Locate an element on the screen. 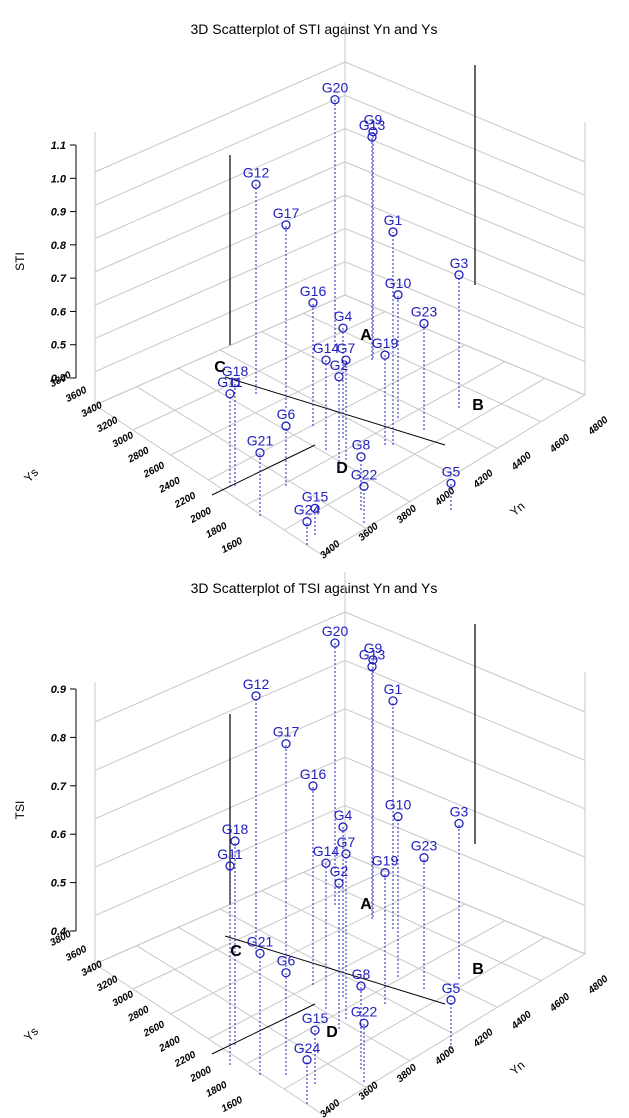  z-axis: 0.4 0.5 0.6 0.7 0.8 0.9 1.0 1.1 STI is located at coordinates (45, 262).